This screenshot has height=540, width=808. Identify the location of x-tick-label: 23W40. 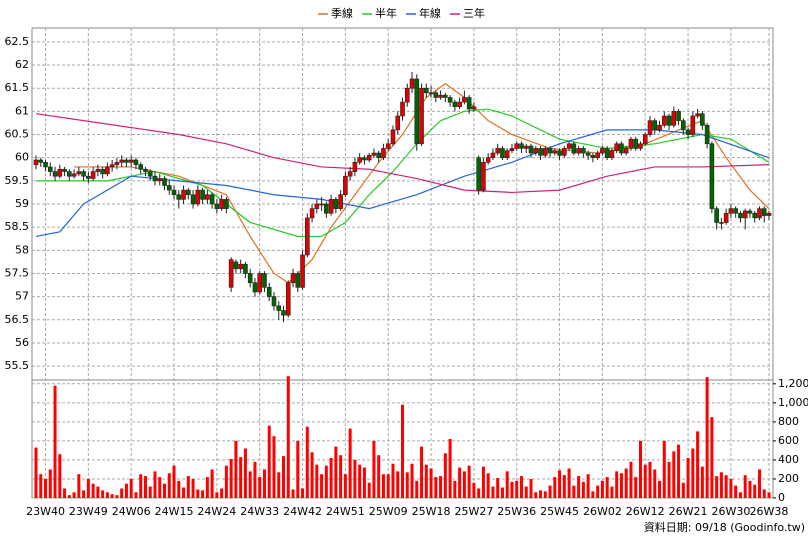
(45, 511).